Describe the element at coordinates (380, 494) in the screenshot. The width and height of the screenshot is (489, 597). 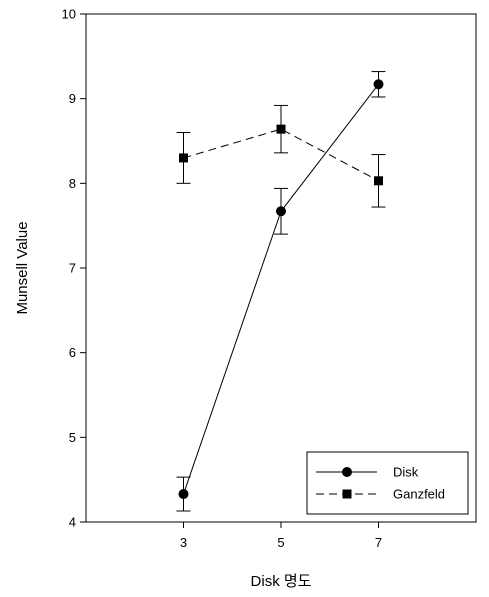
I see `legend-item-ganzfeld: Ganzfeld` at that location.